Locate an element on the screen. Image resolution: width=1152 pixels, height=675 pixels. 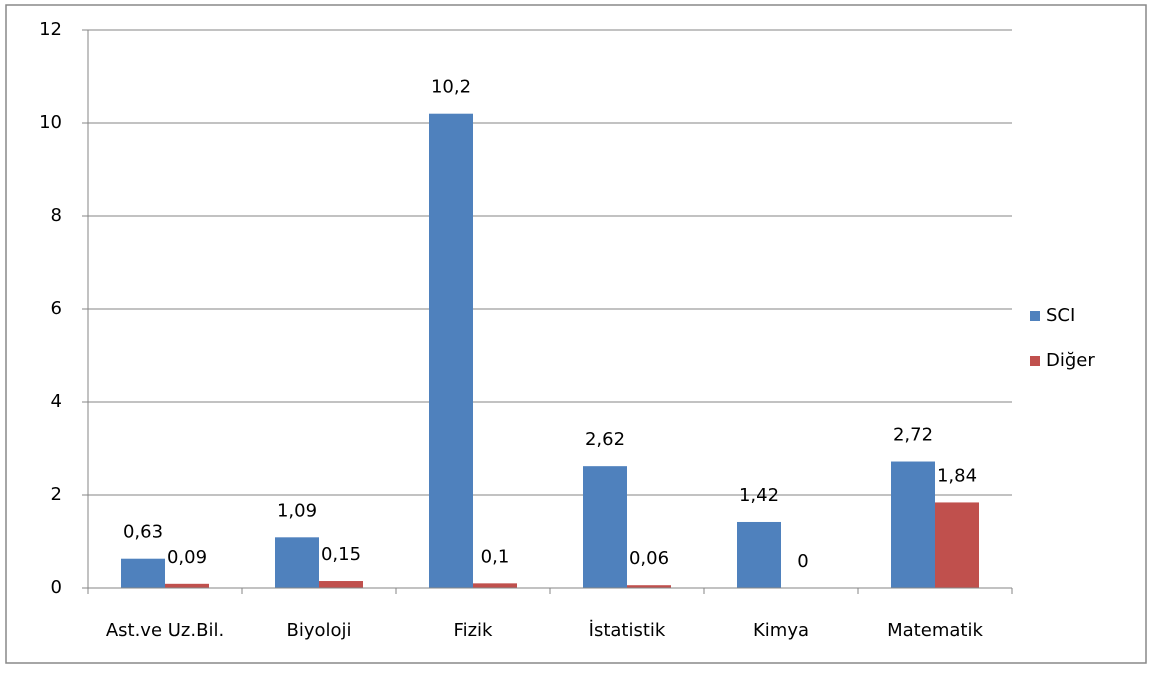
value-label: 0,1 is located at coordinates (495, 556).